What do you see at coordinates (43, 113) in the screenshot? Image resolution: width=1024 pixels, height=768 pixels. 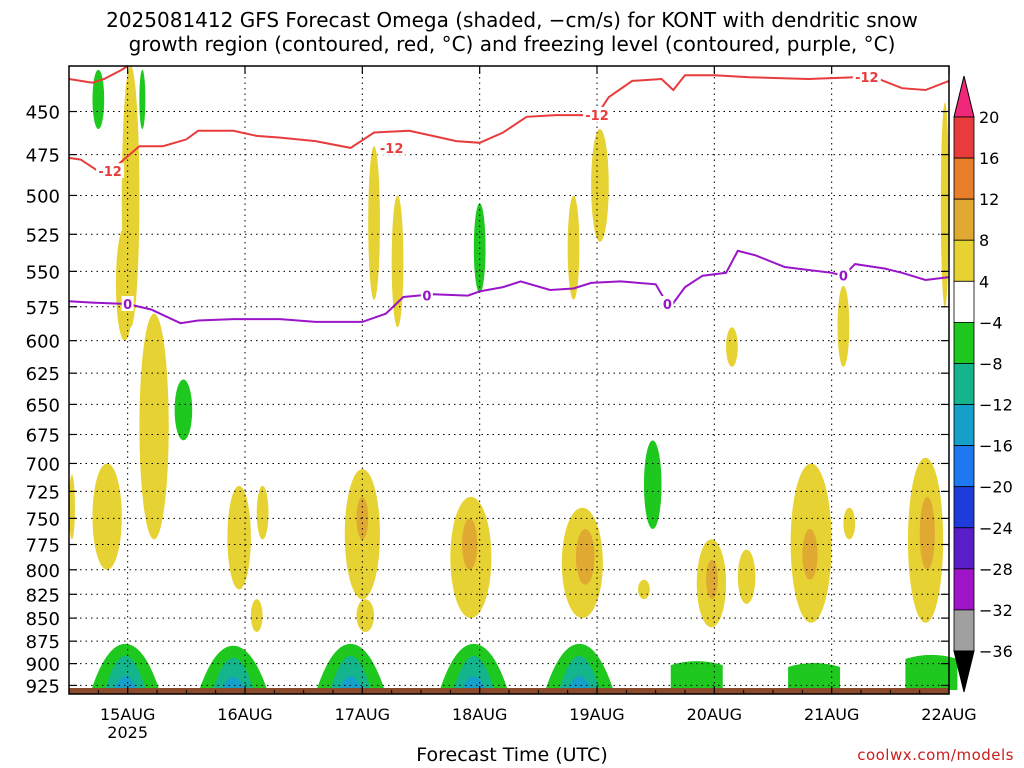 I see `y-tick-label-450: 450` at bounding box center [43, 113].